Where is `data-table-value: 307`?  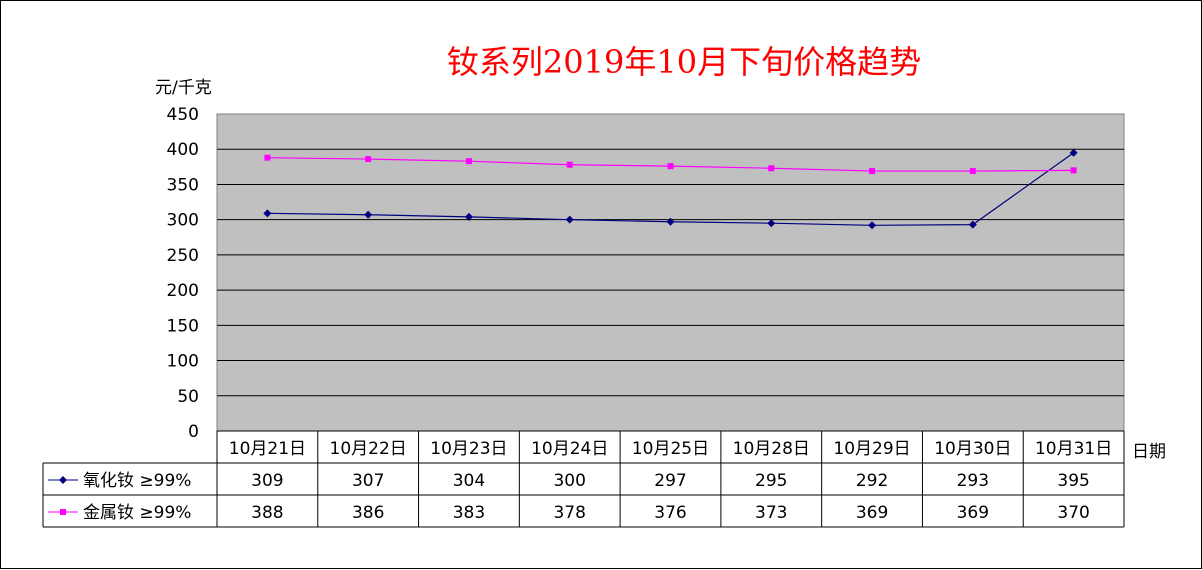 data-table-value: 307 is located at coordinates (368, 481).